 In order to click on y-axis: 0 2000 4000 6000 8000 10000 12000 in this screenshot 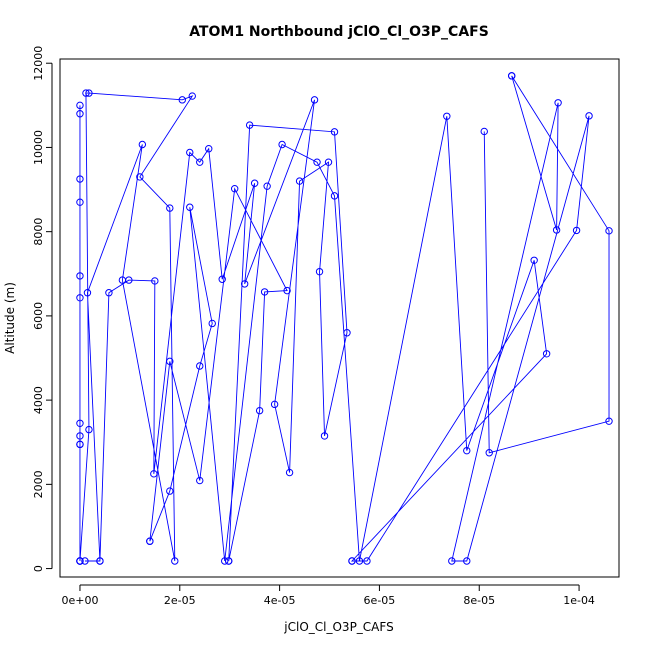, I will do `click(42, 309)`.